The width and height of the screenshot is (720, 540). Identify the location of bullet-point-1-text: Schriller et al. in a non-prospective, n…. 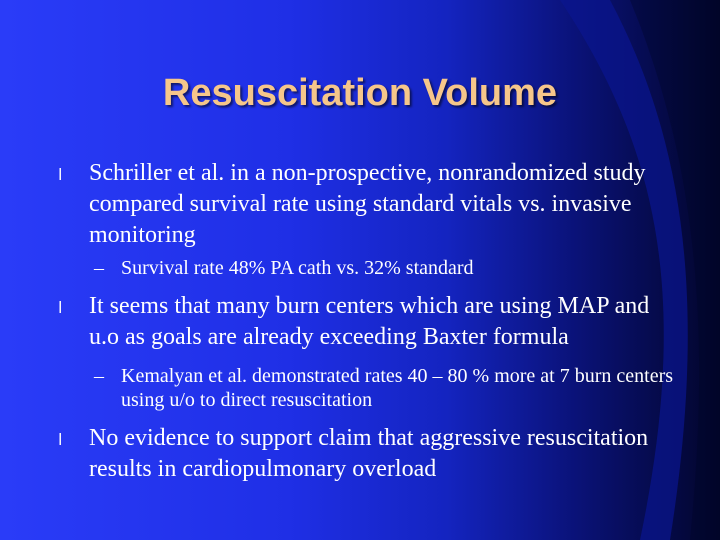
(367, 204).